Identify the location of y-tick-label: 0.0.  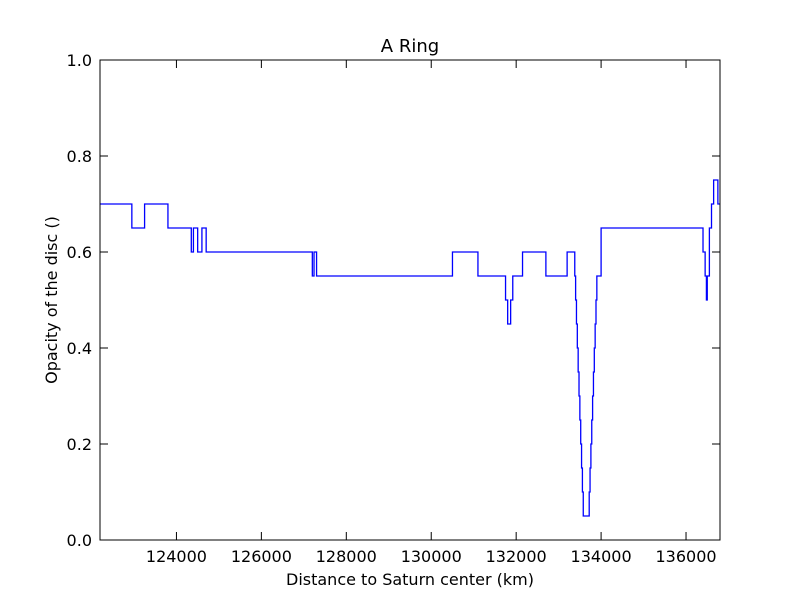
(79, 540).